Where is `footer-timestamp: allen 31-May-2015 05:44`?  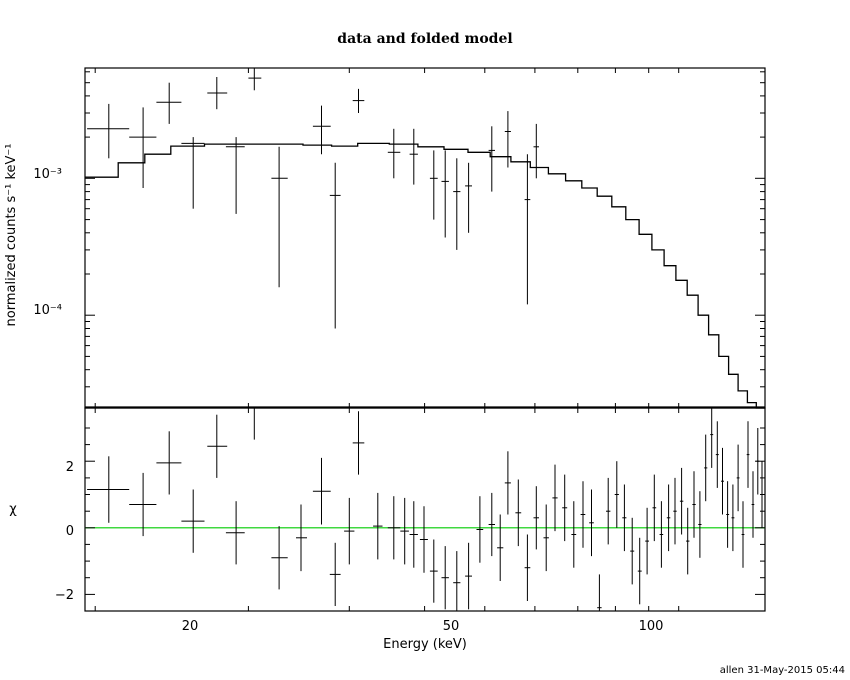
footer-timestamp: allen 31-May-2015 05:44 is located at coordinates (782, 670).